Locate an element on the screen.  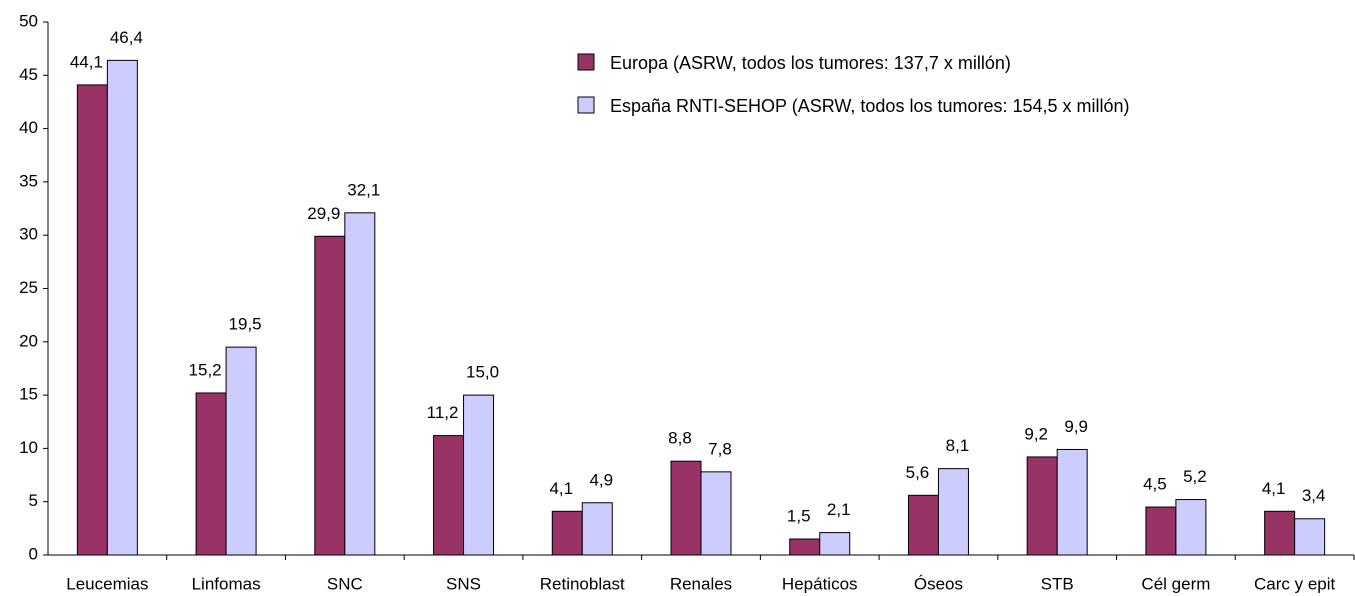
x-tick-label: Hepáticos is located at coordinates (820, 583).